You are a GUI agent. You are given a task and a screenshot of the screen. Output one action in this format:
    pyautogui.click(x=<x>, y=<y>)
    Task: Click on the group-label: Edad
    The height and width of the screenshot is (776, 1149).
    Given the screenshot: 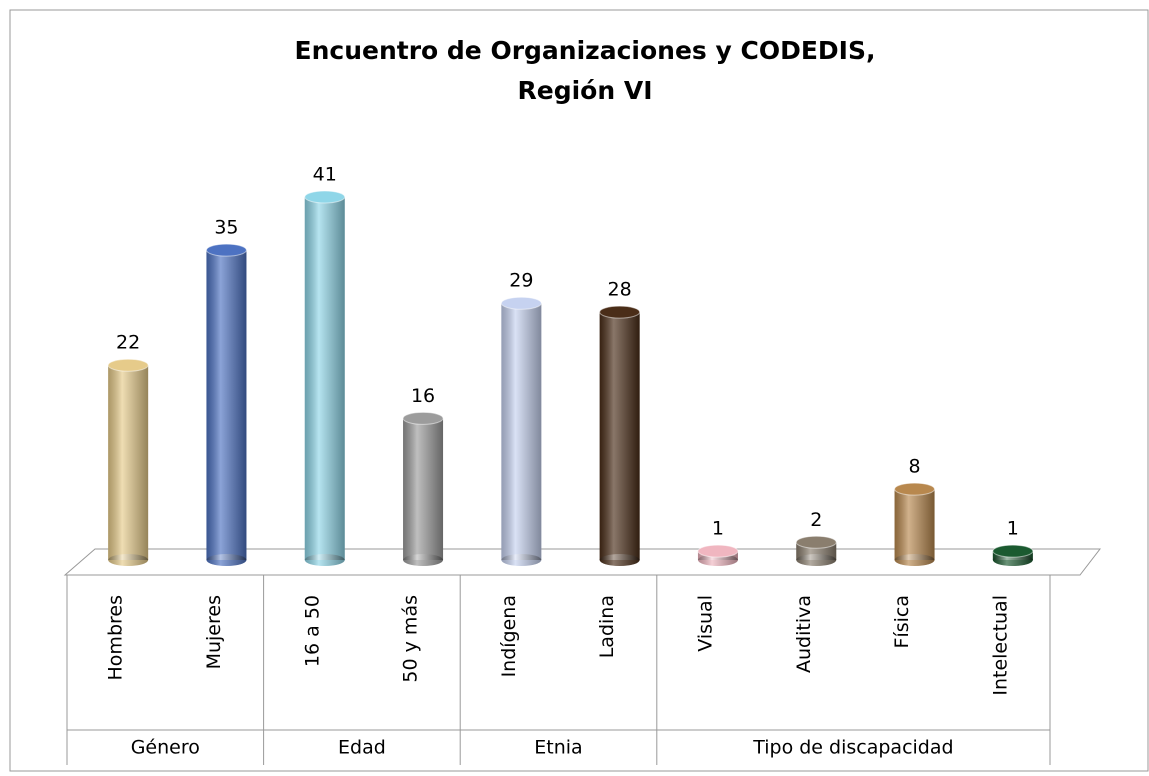 What is the action you would take?
    pyautogui.click(x=362, y=748)
    